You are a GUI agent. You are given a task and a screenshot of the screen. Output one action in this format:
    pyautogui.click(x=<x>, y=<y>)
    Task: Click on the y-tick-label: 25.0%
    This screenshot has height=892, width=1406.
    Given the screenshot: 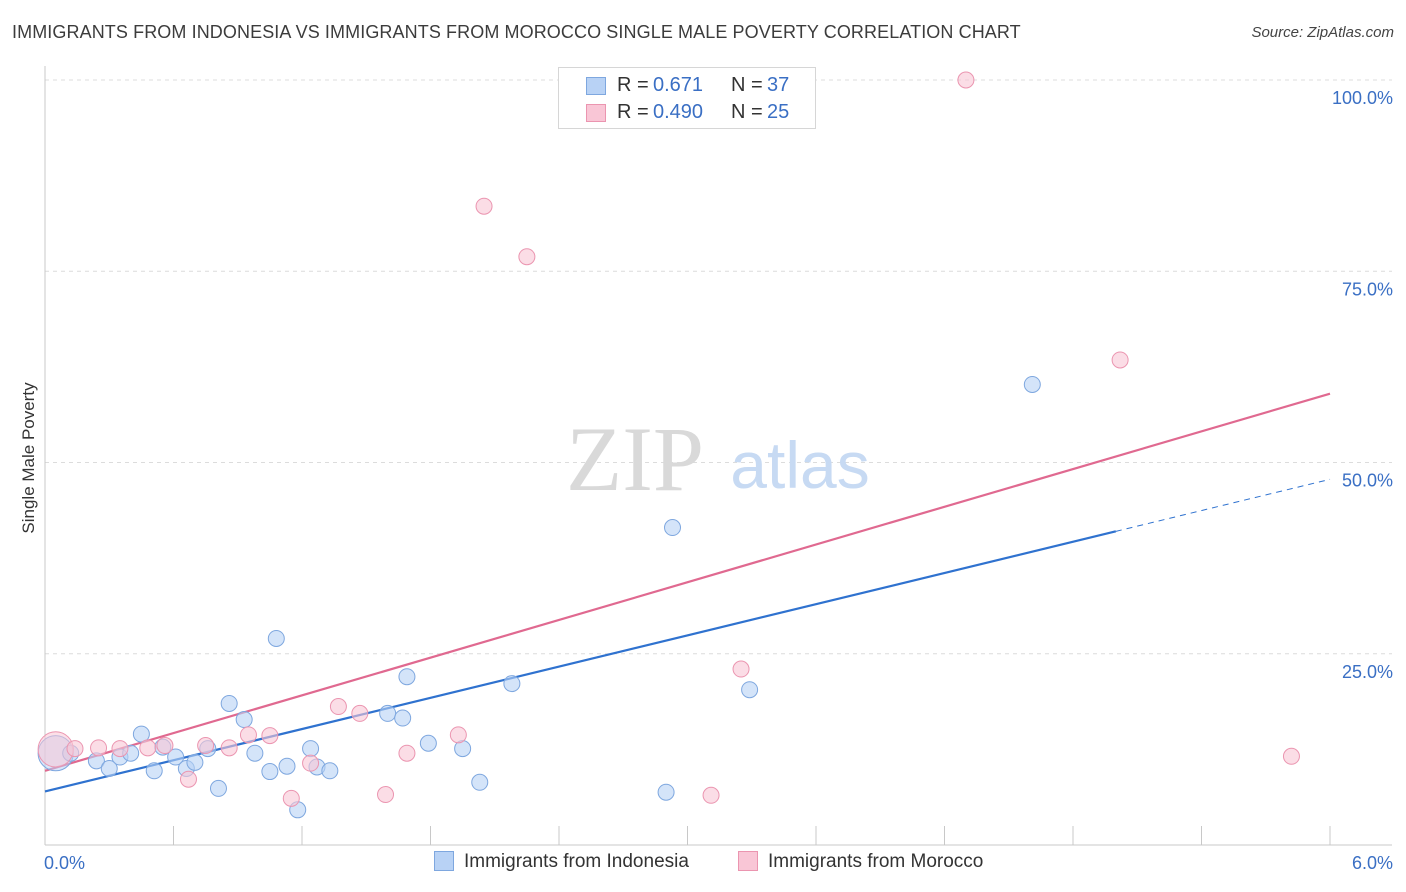 What is the action you would take?
    pyautogui.click(x=1367, y=672)
    